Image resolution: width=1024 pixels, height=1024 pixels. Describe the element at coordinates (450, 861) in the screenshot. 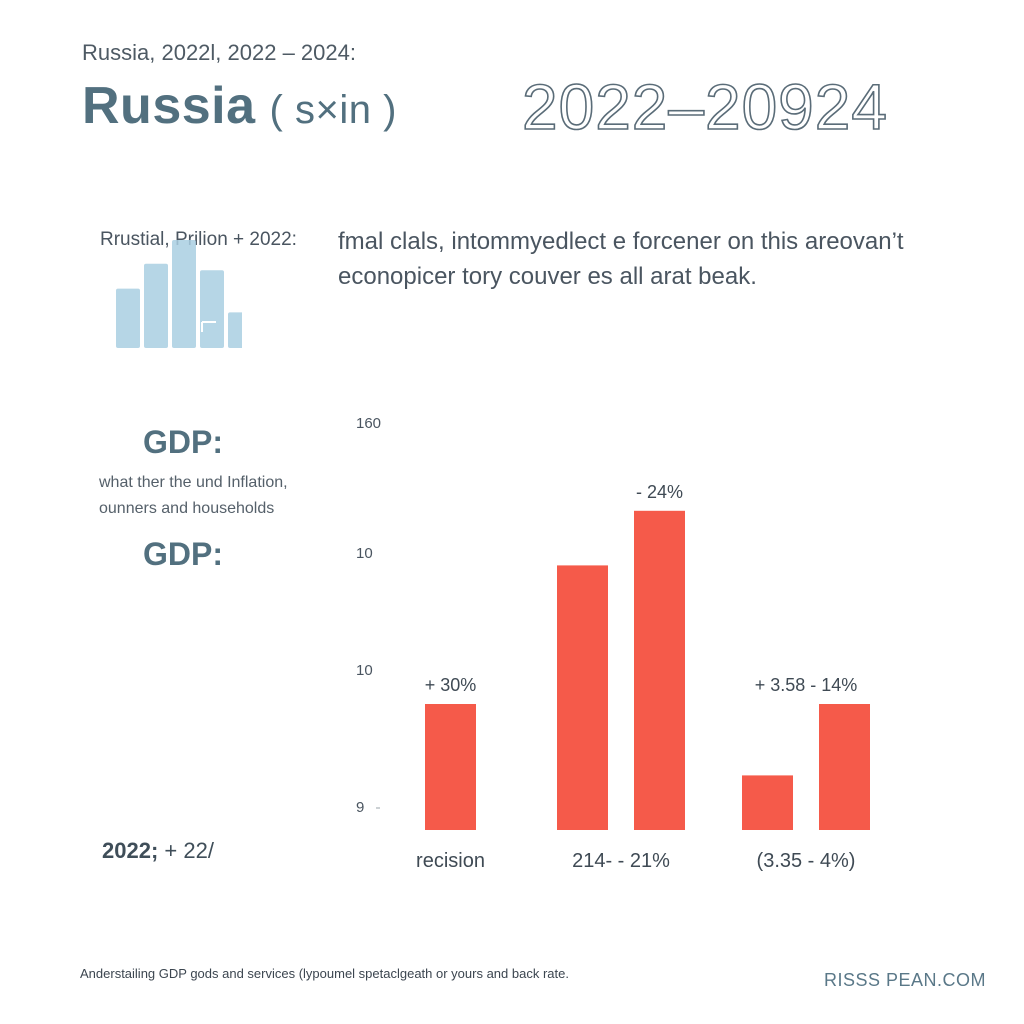

I see `category-label: recision` at that location.